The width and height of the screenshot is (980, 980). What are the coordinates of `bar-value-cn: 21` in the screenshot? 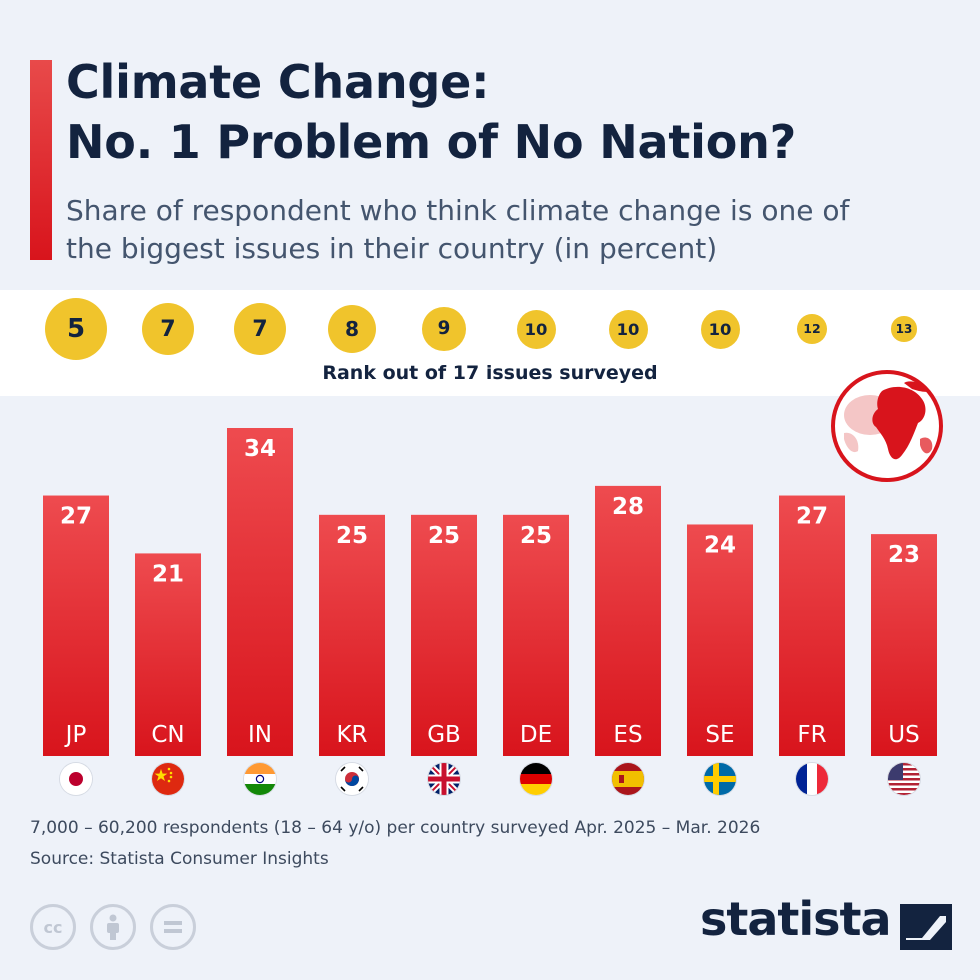 It's located at (168, 574).